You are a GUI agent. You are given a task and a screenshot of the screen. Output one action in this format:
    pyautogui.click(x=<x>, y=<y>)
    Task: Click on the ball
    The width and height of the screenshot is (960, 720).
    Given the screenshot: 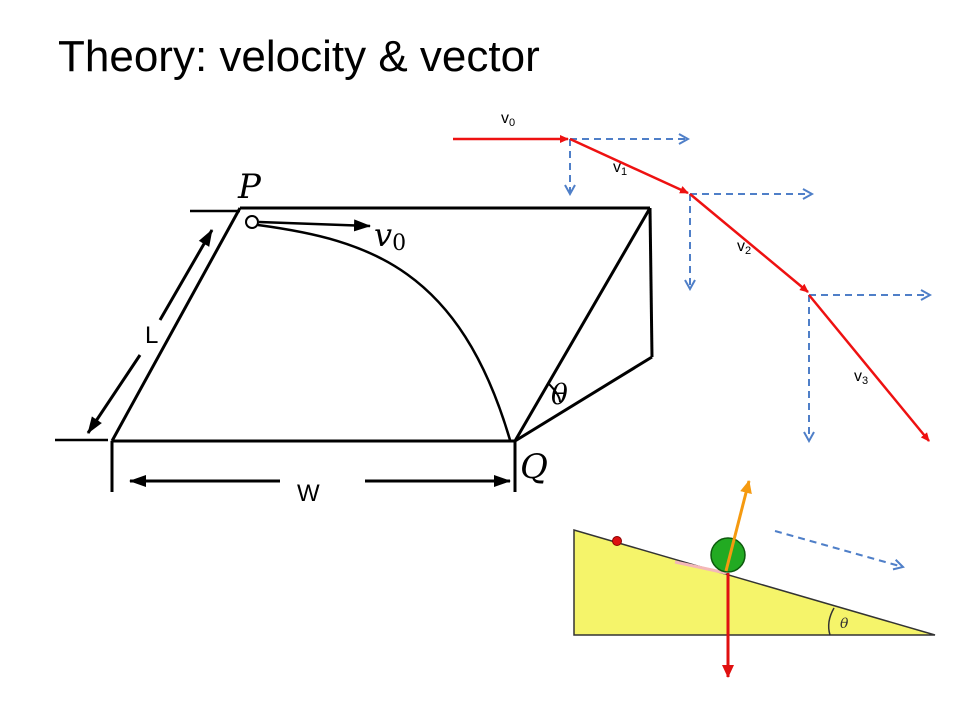 What is the action you would take?
    pyautogui.click(x=728, y=555)
    